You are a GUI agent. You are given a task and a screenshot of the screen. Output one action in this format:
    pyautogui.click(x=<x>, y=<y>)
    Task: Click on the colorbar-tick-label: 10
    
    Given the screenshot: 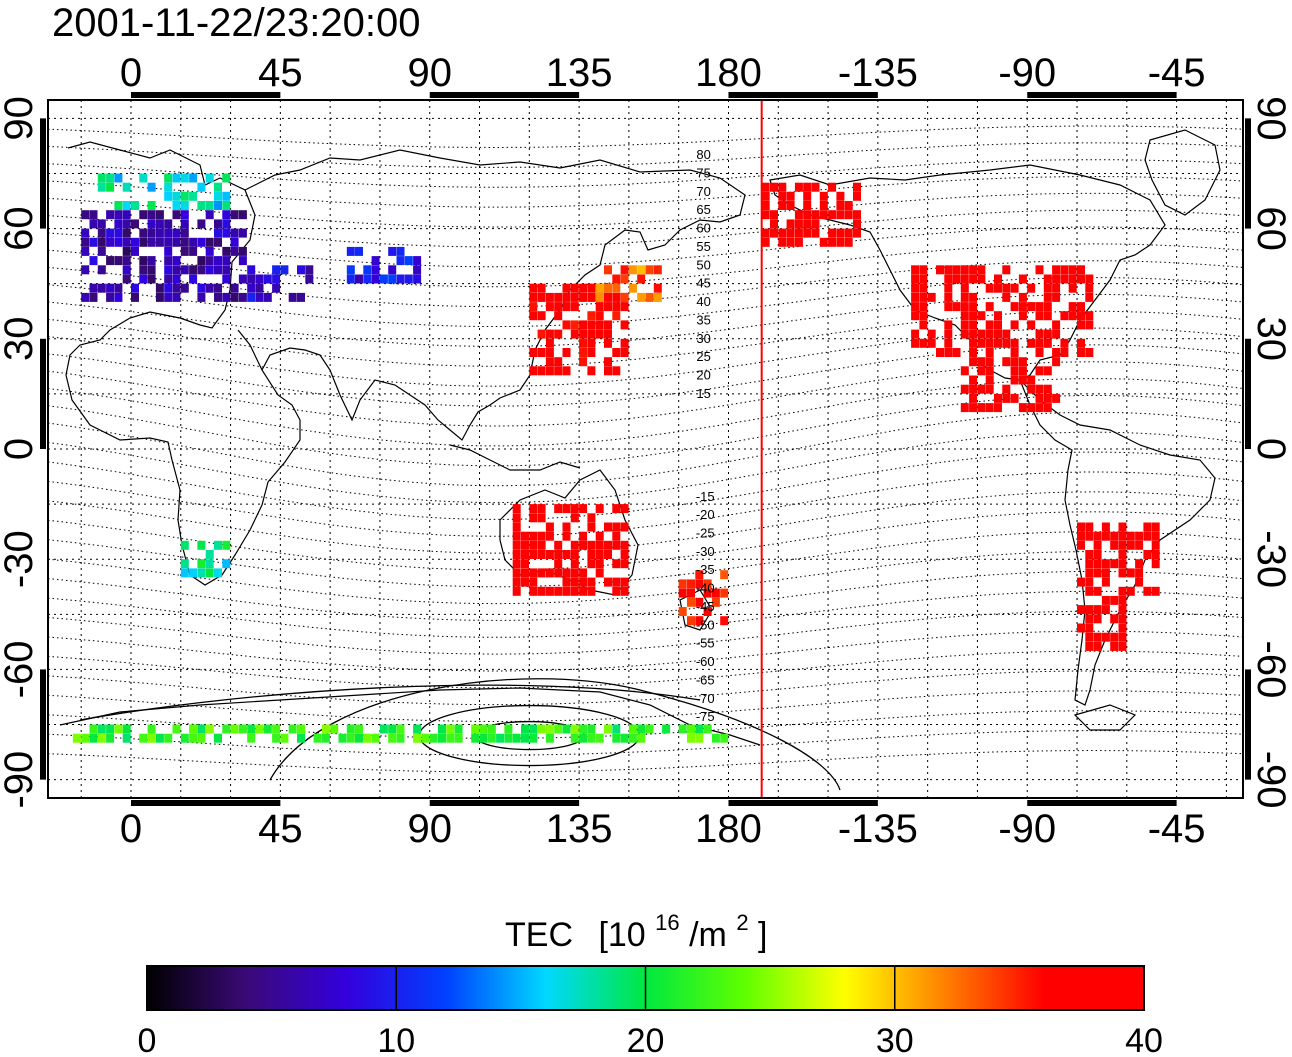 What is the action you would take?
    pyautogui.click(x=396, y=1039)
    